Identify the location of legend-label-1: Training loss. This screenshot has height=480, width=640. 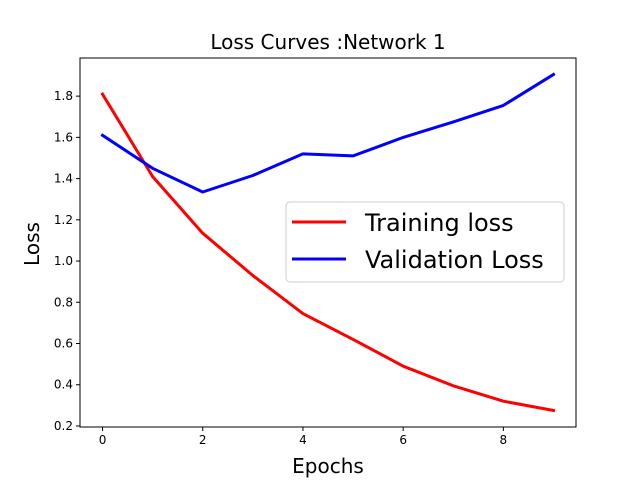
(439, 223).